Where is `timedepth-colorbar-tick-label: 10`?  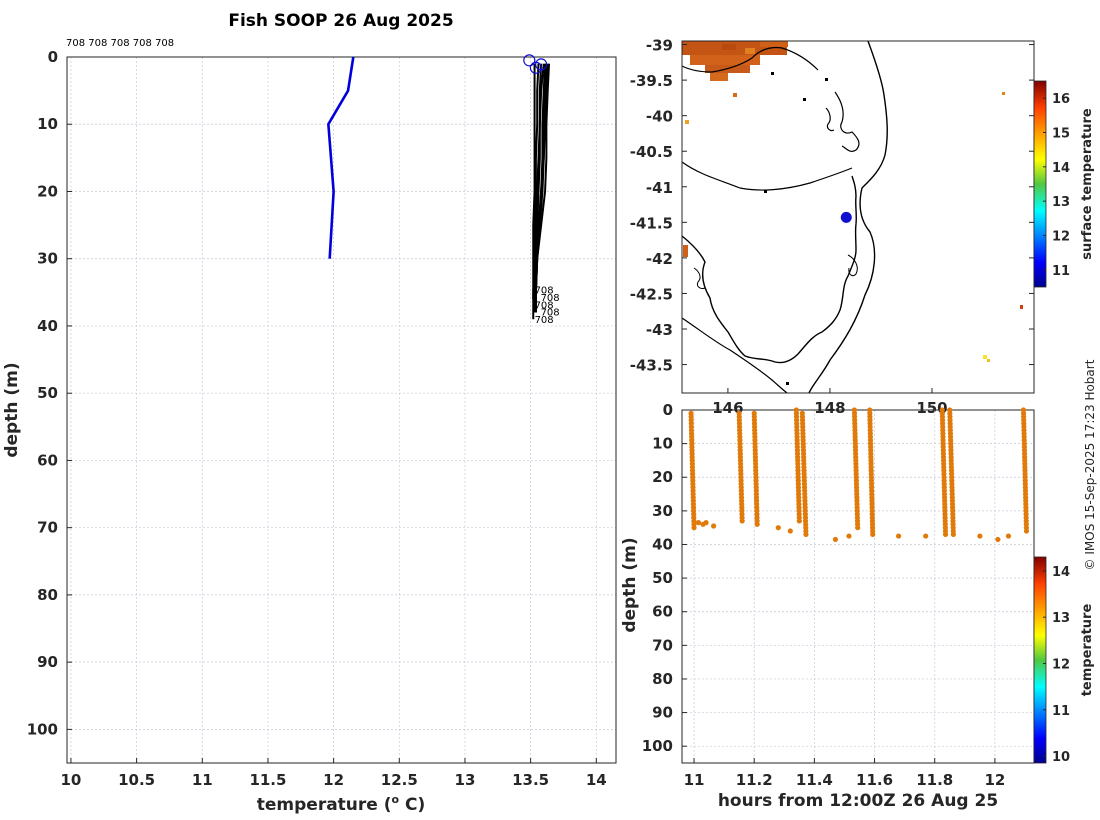
timedepth-colorbar-tick-label: 10 is located at coordinates (1061, 757).